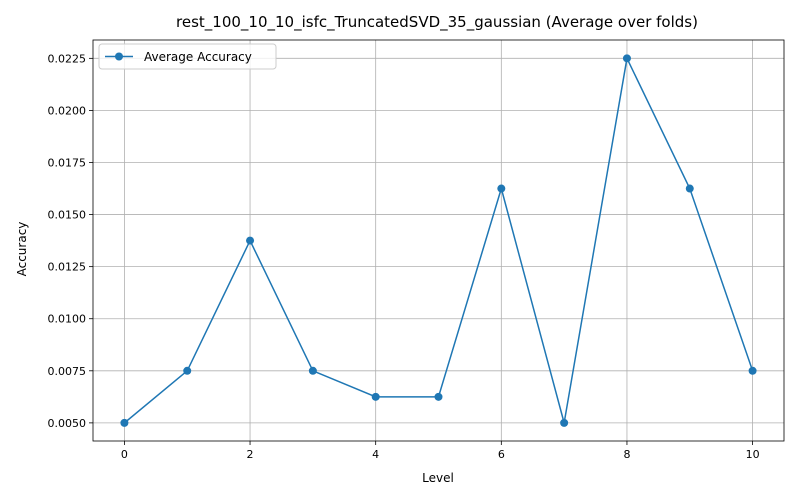 The height and width of the screenshot is (500, 800). Describe the element at coordinates (753, 454) in the screenshot. I see `x-tick-label: 10` at that location.